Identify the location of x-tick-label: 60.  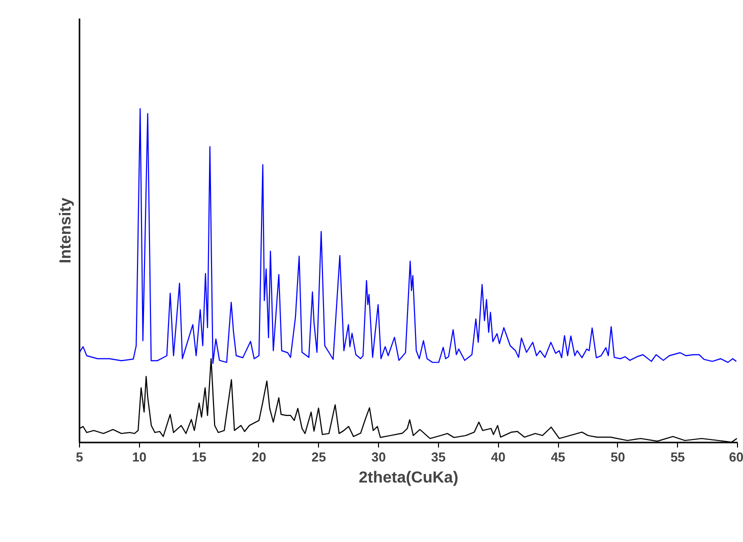
(736, 457).